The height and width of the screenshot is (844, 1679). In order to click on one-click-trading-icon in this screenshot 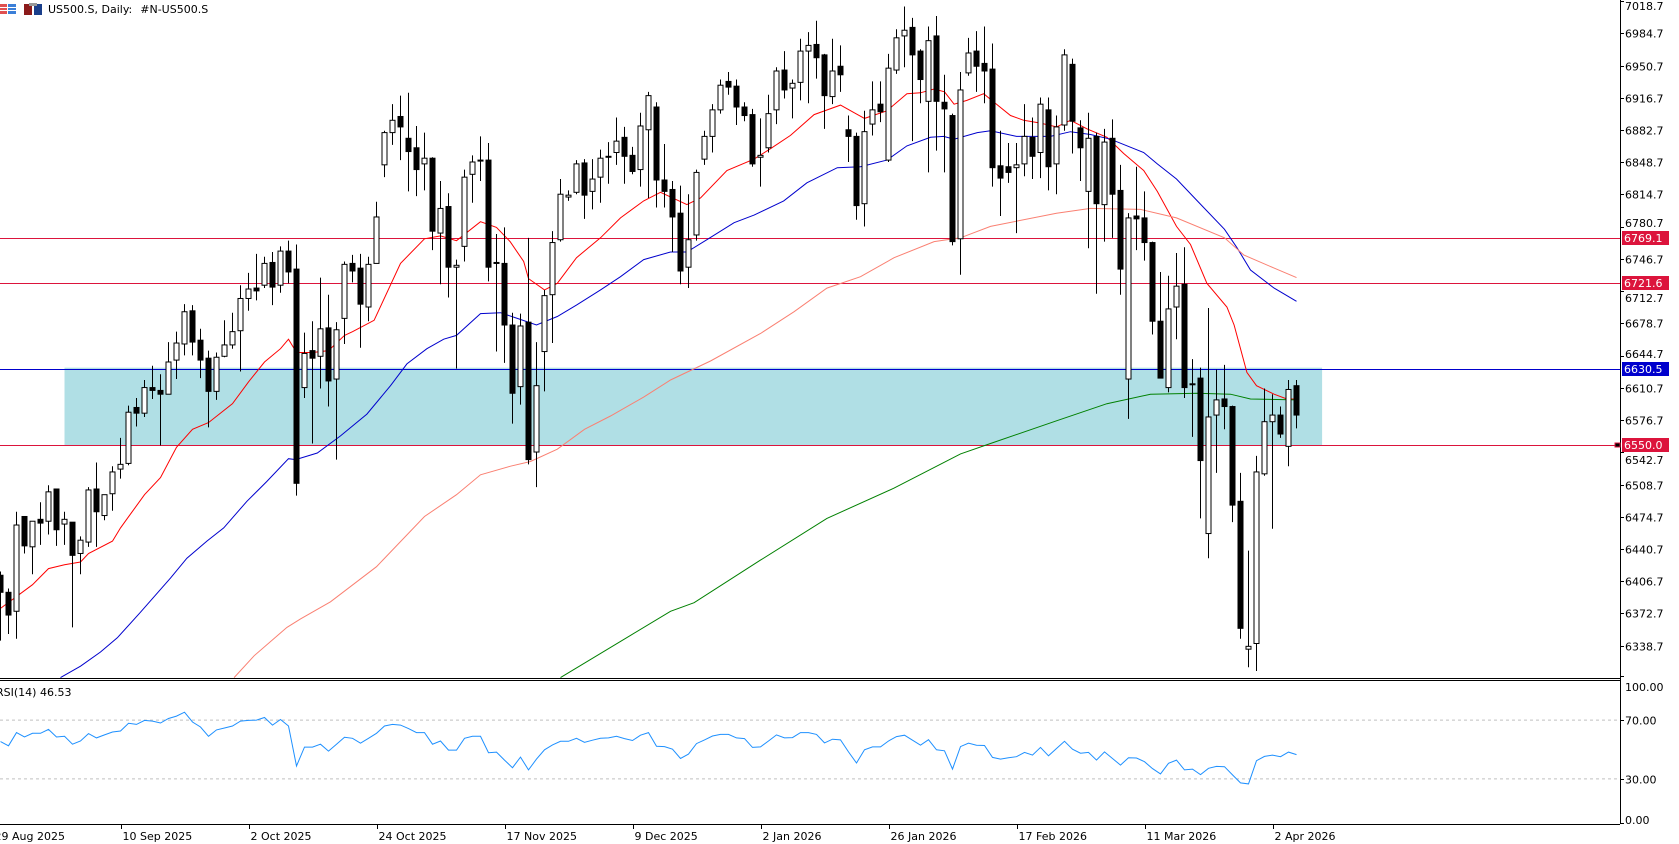, I will do `click(33, 9)`.